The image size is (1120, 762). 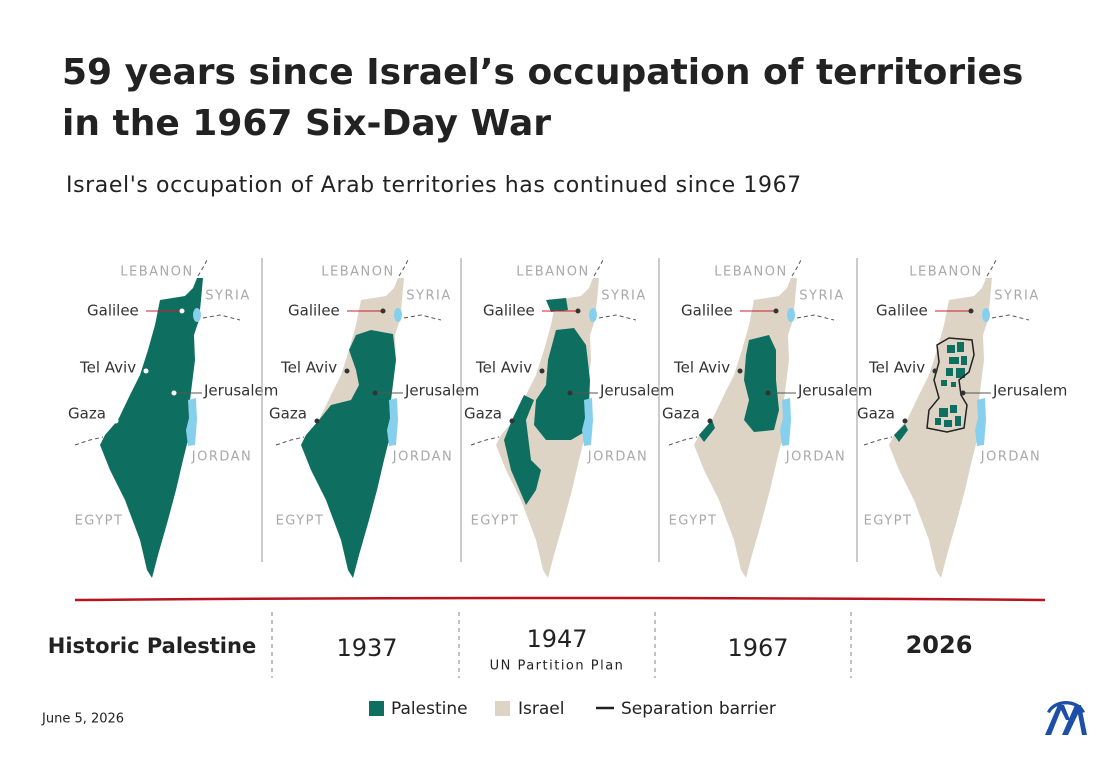 What do you see at coordinates (757, 648) in the screenshot?
I see `caption: 1967` at bounding box center [757, 648].